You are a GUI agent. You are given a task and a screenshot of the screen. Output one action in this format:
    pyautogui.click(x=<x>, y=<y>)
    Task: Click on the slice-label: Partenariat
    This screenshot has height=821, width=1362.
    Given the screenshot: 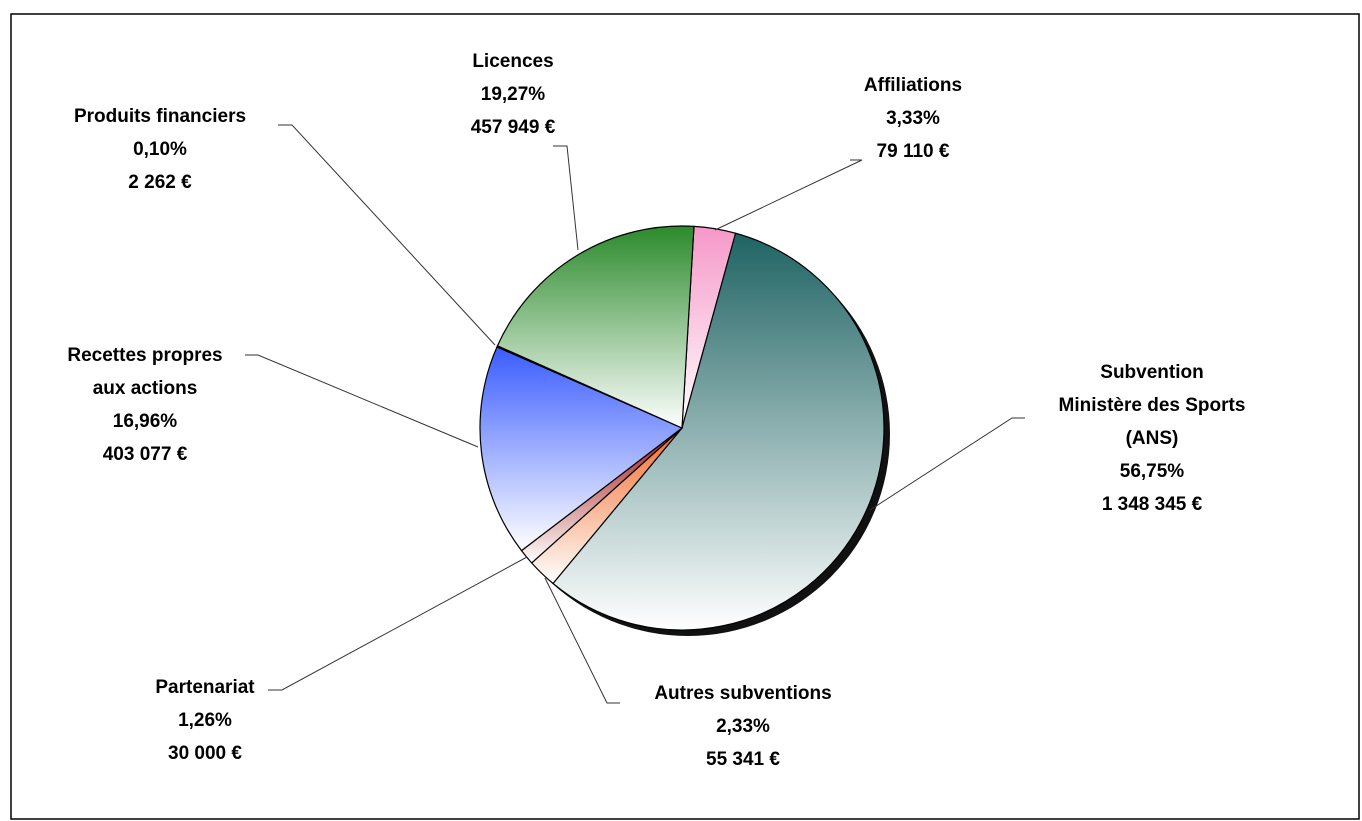 What is the action you would take?
    pyautogui.click(x=205, y=687)
    